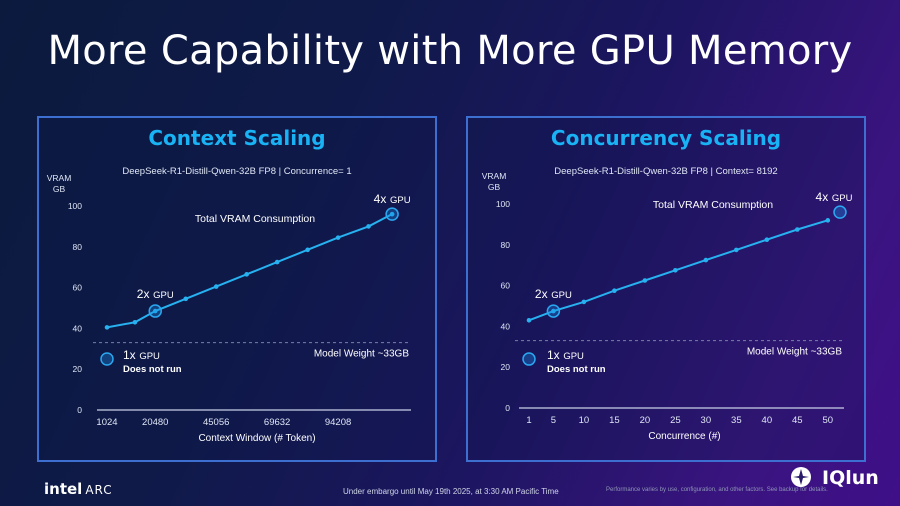 The height and width of the screenshot is (506, 900). I want to click on y-tick-label: 0, so click(507, 408).